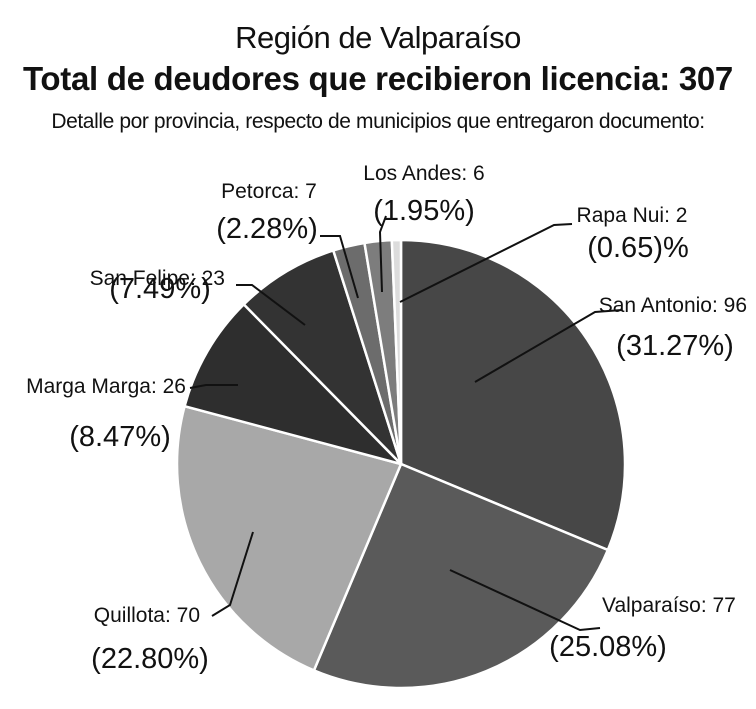  Describe the element at coordinates (669, 605) in the screenshot. I see `slice-label-1: Valparaíso: 77` at that location.